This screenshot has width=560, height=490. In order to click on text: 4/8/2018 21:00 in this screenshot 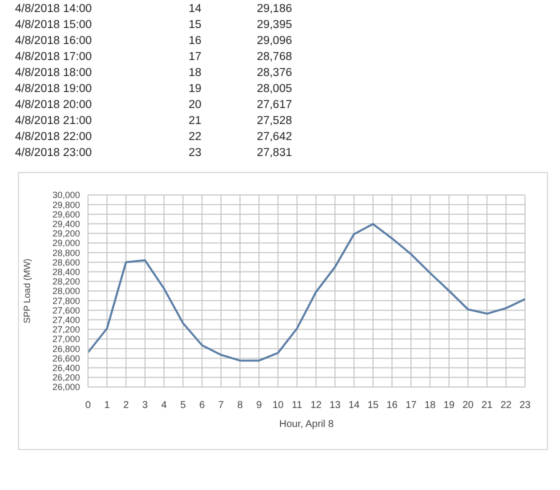, I will do `click(53, 121)`.